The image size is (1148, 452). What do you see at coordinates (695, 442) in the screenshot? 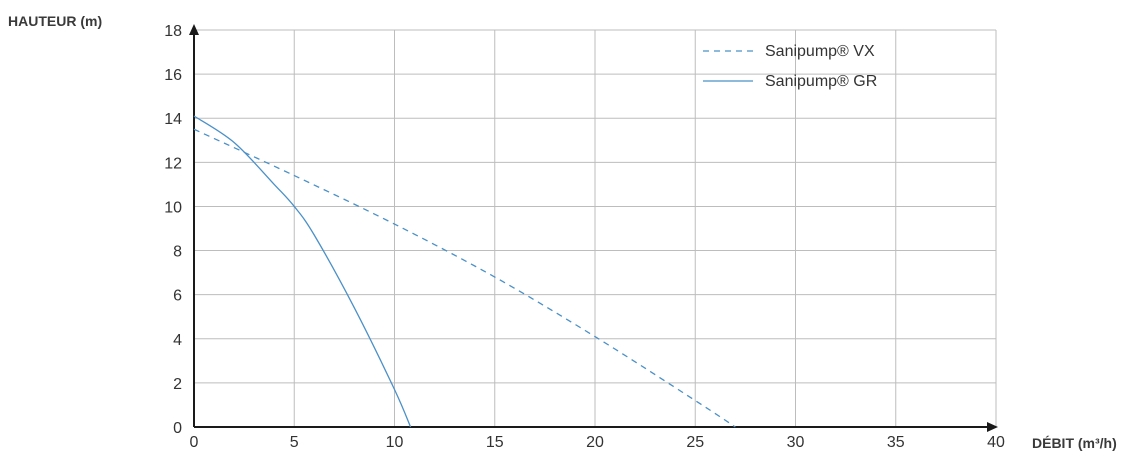
I see `x-tick-label: 25` at bounding box center [695, 442].